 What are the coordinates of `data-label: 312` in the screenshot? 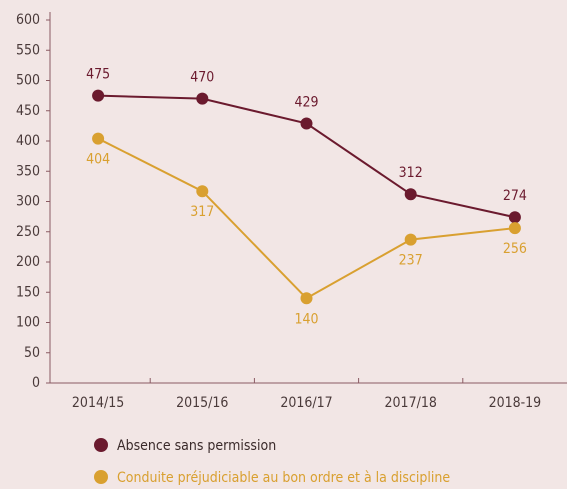 It's located at (411, 173).